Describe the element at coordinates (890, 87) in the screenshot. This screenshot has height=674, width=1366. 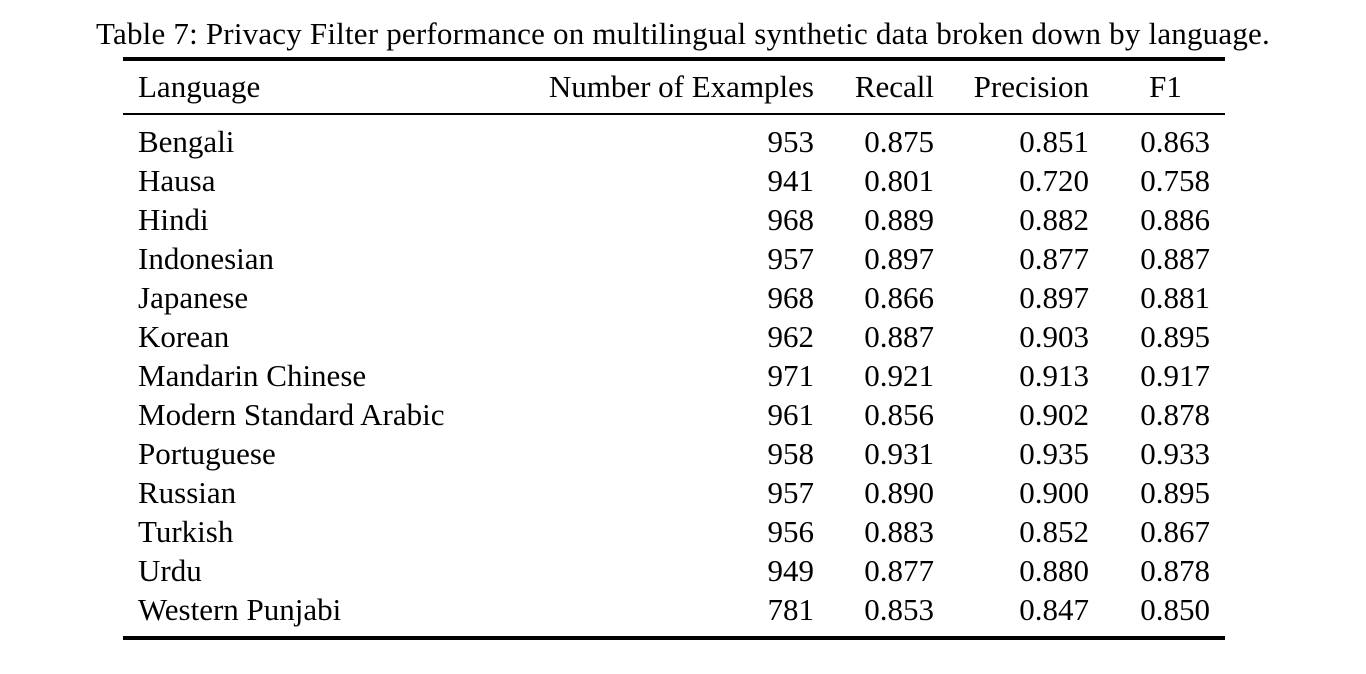
I see `column-header-recall: Recall` at that location.